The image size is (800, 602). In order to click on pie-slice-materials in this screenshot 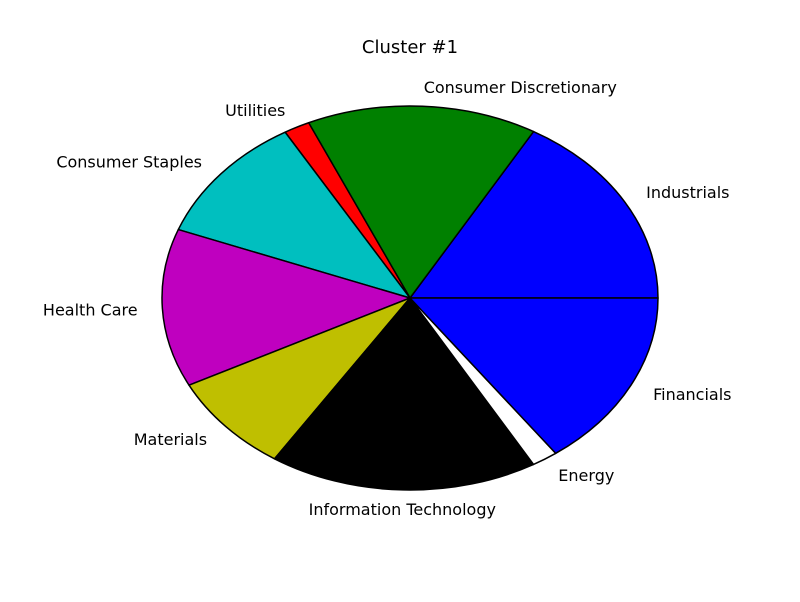, I will do `click(299, 378)`.